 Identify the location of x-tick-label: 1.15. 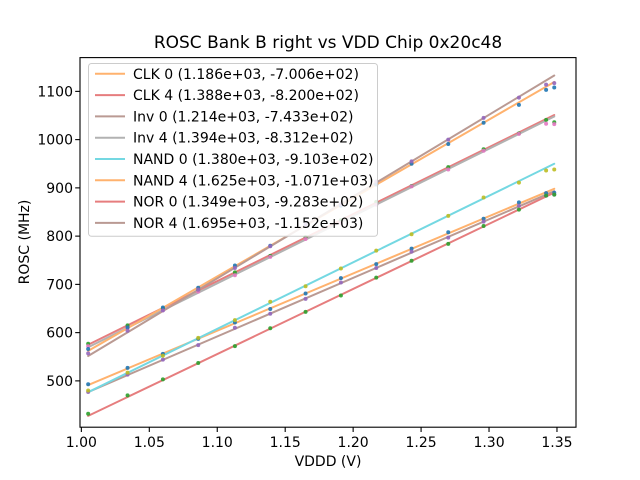
(285, 443).